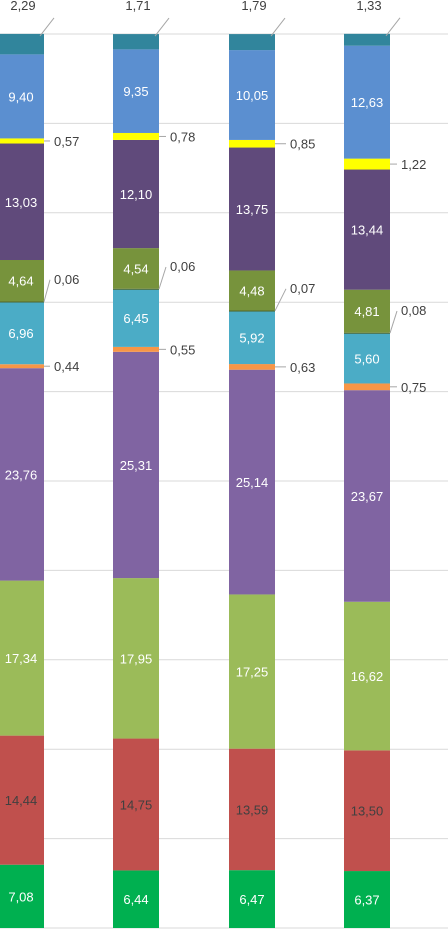 The width and height of the screenshot is (448, 934). Describe the element at coordinates (137, 6) in the screenshot. I see `data-label: 1,71` at that location.